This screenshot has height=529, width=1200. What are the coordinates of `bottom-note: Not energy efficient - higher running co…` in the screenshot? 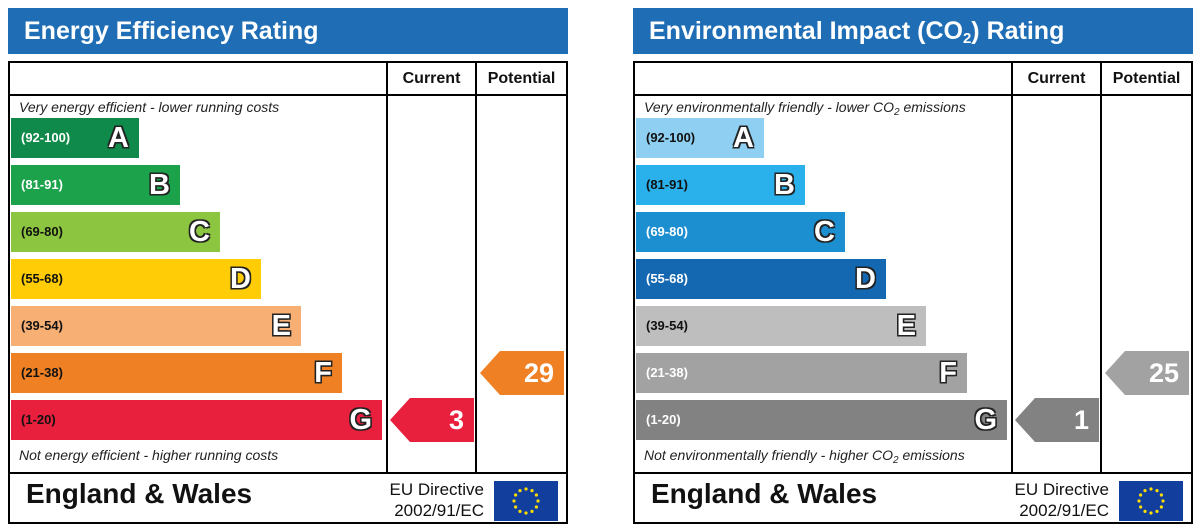 It's located at (149, 455).